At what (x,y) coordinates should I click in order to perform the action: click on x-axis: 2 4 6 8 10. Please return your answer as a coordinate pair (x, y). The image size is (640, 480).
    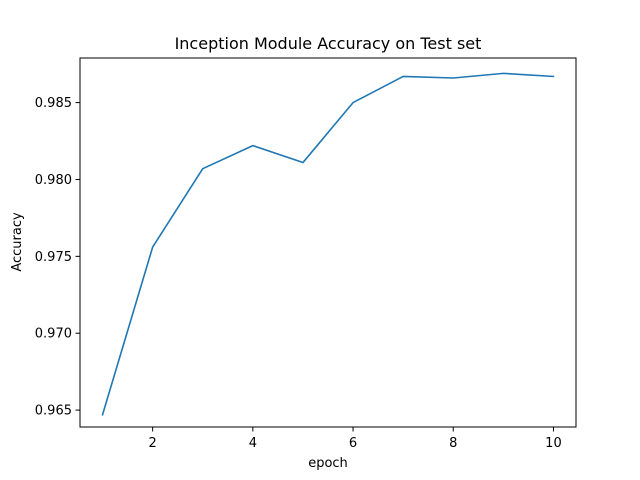
    Looking at the image, I should click on (355, 439).